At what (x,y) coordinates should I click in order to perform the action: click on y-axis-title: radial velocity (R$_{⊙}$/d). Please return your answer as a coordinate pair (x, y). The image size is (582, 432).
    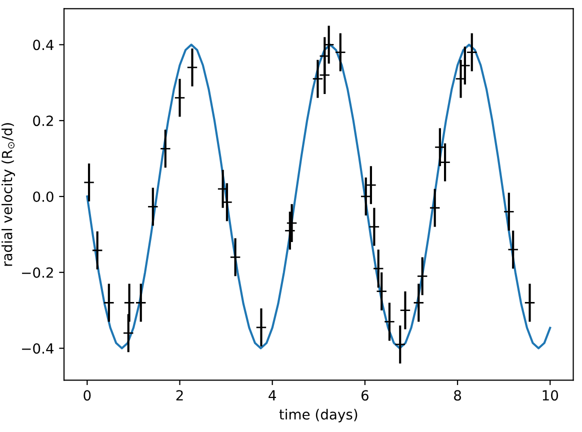
    Looking at the image, I should click on (8, 194).